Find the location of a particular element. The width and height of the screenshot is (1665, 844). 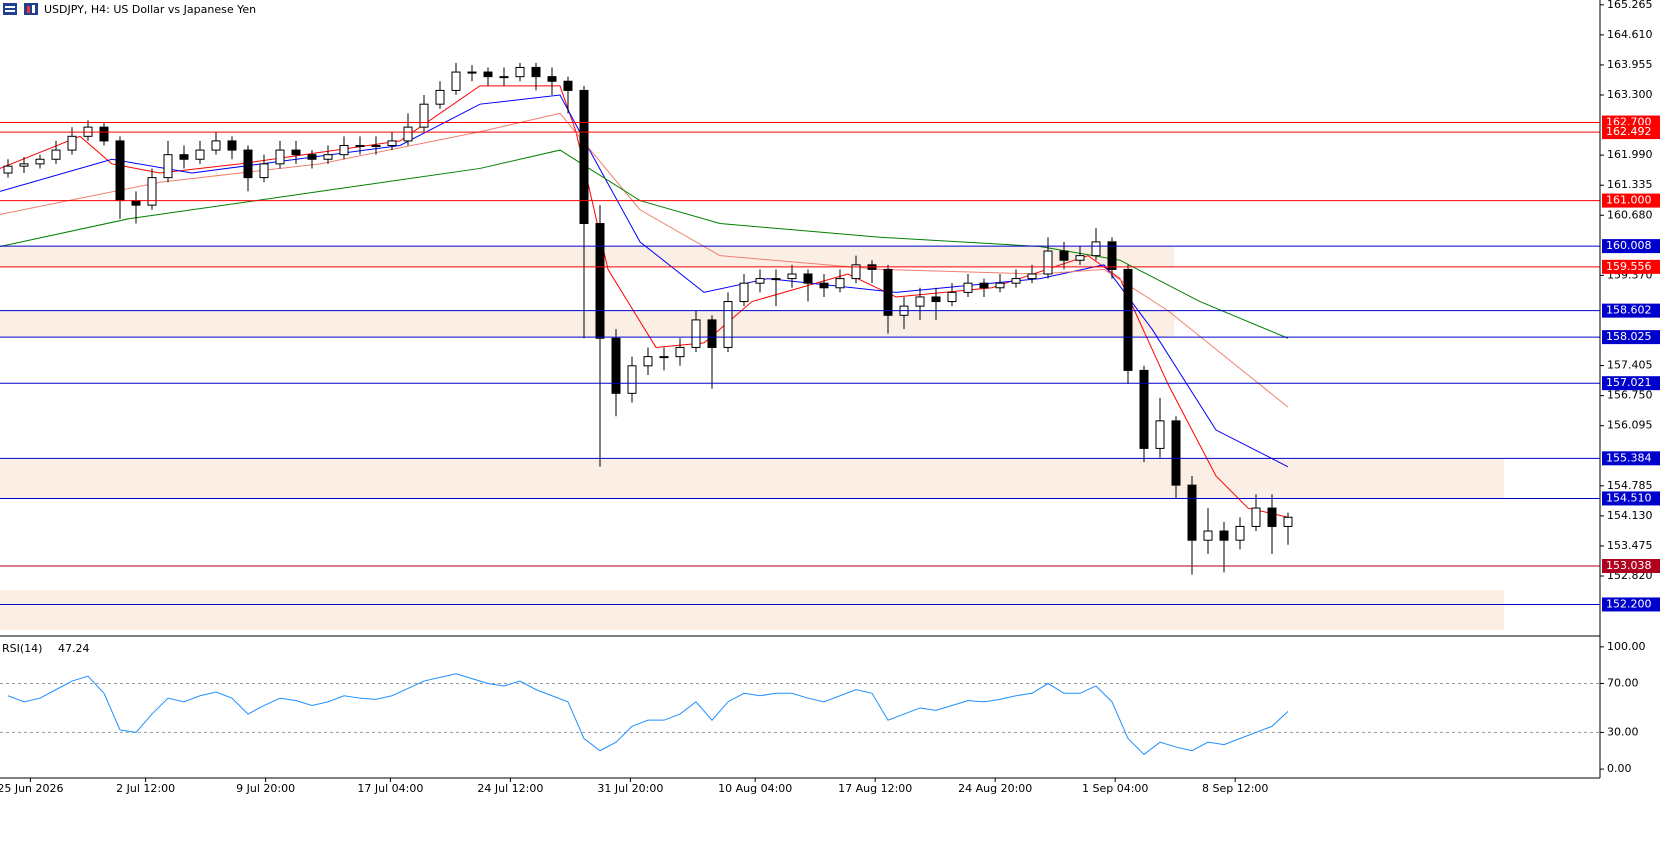

x-tick-label: 31 Jul 20:00 is located at coordinates (630, 788).